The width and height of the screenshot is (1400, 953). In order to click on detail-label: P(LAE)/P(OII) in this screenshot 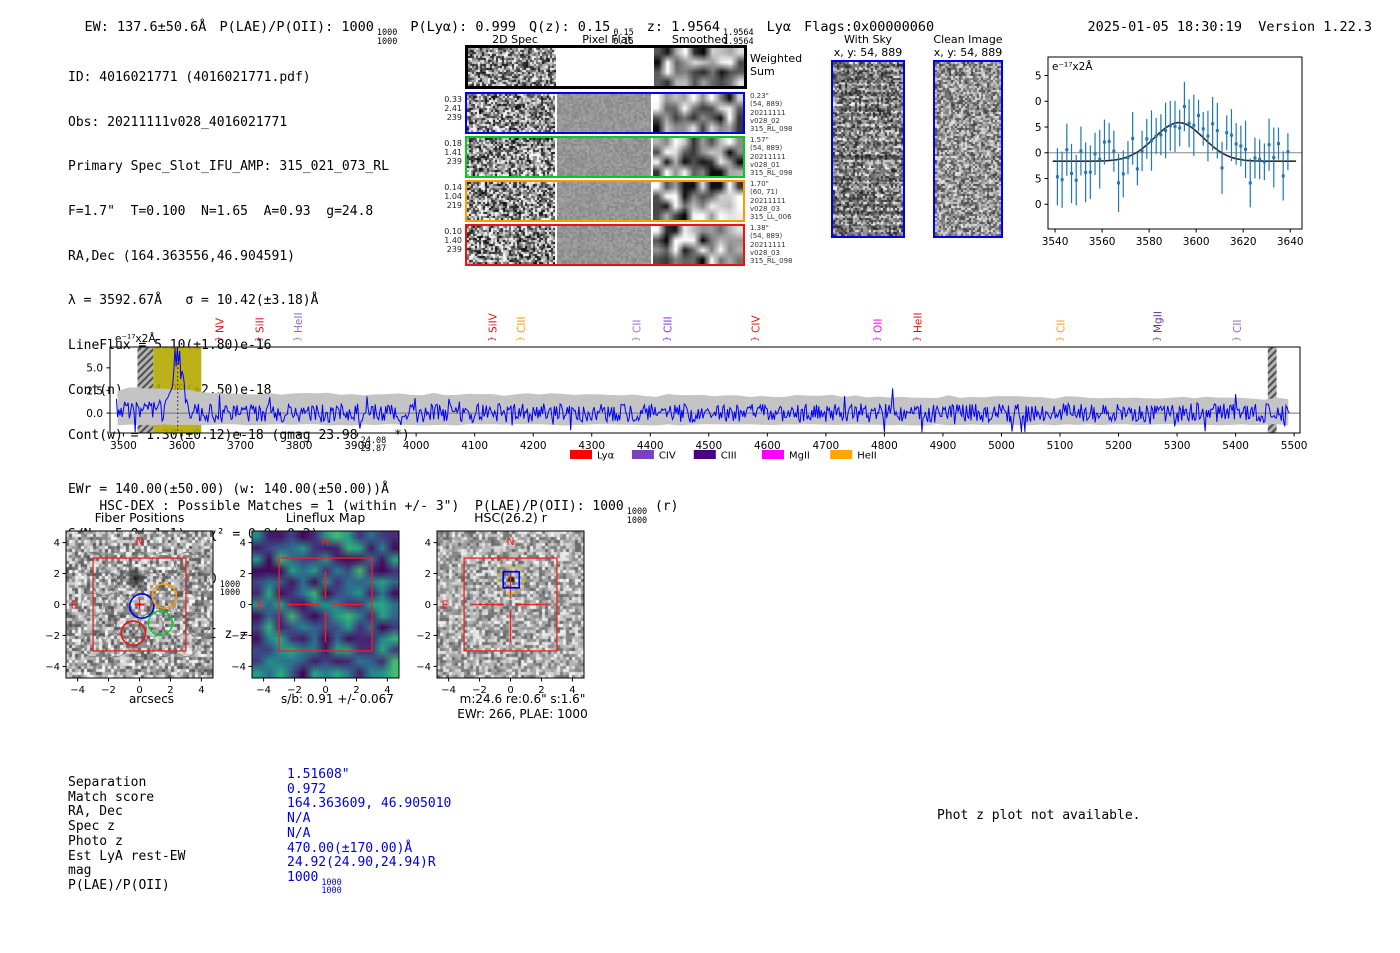, I will do `click(119, 885)`.